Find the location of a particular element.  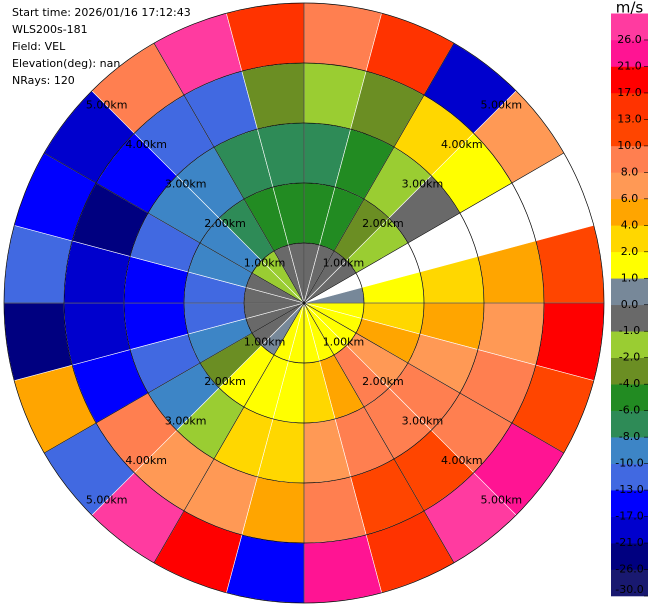

colorbar-tick-label: -2.0 is located at coordinates (629, 357).